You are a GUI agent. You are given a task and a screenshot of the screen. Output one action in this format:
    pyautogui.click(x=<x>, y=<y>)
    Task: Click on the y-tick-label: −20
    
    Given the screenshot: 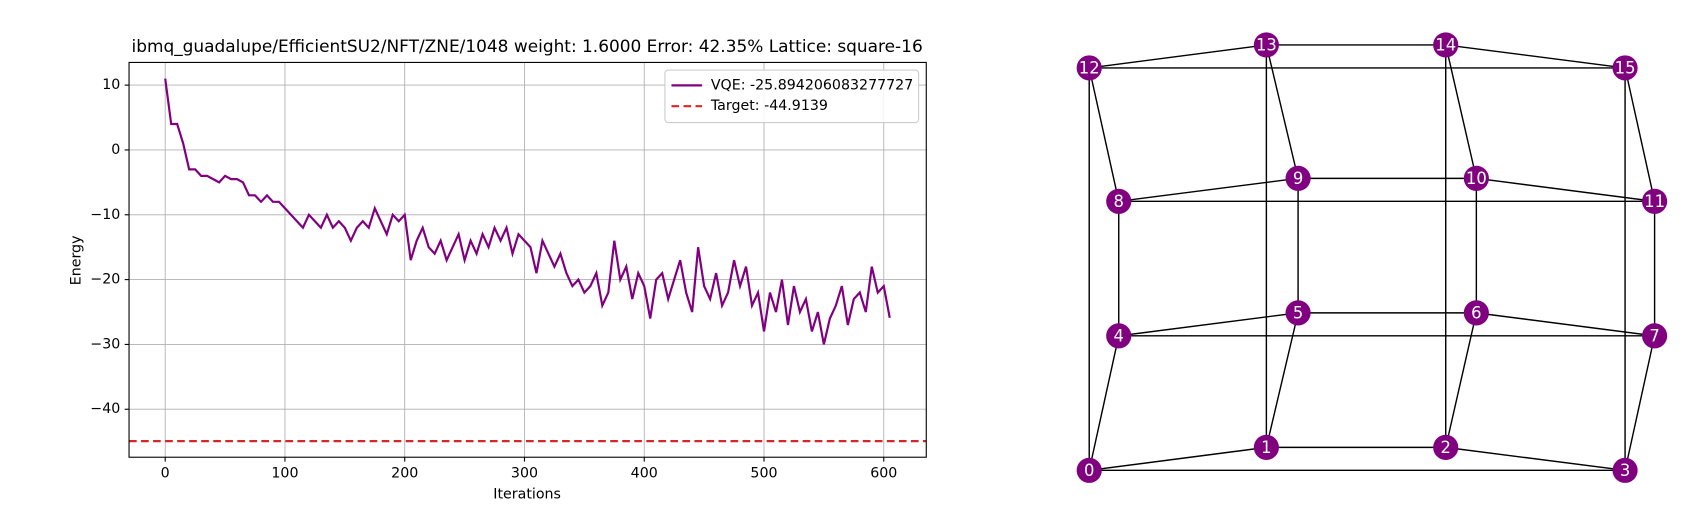 What is the action you would take?
    pyautogui.click(x=105, y=280)
    